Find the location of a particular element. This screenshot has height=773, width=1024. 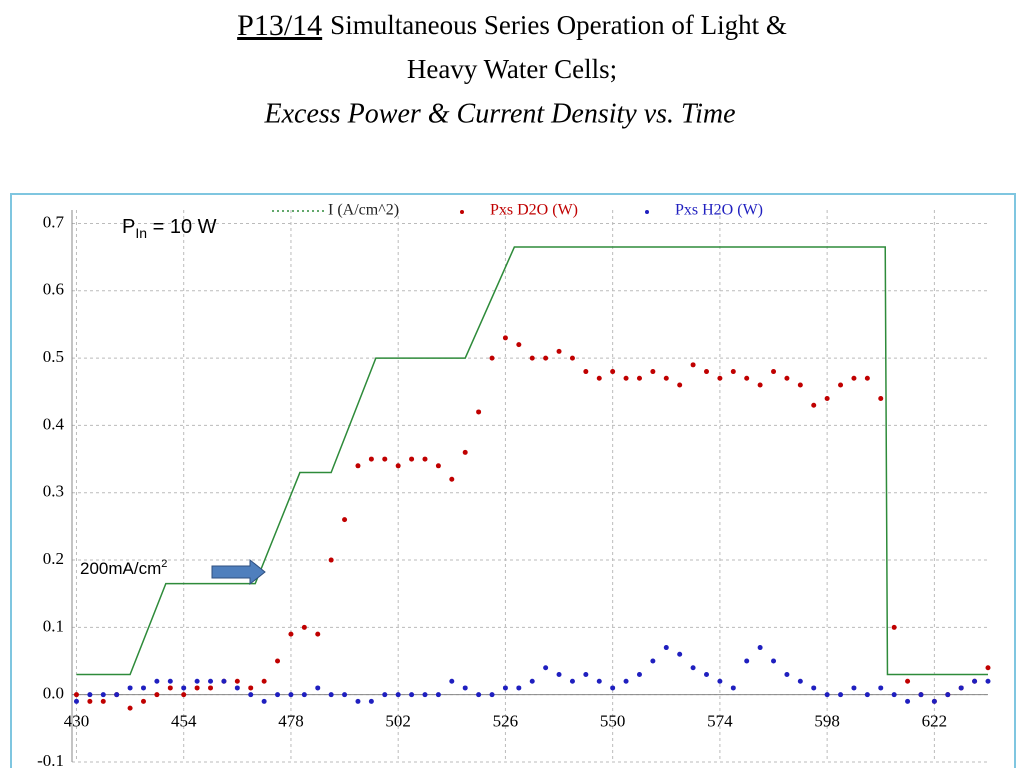

legend-label: Pxs D2O (W) is located at coordinates (534, 210).